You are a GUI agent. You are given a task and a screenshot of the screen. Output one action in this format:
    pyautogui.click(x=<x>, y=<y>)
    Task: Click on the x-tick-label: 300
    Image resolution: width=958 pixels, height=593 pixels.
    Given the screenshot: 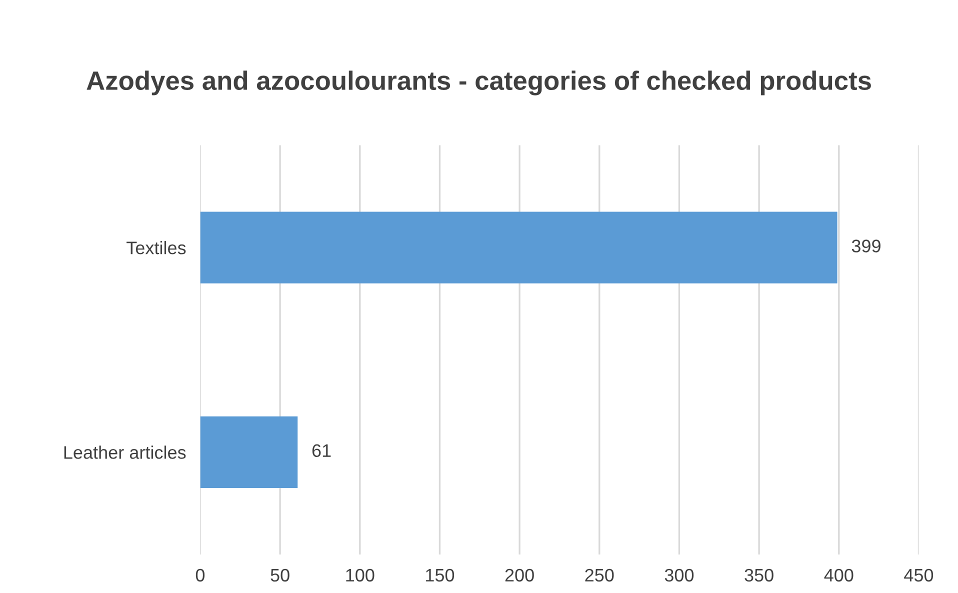 What is the action you would take?
    pyautogui.click(x=679, y=575)
    